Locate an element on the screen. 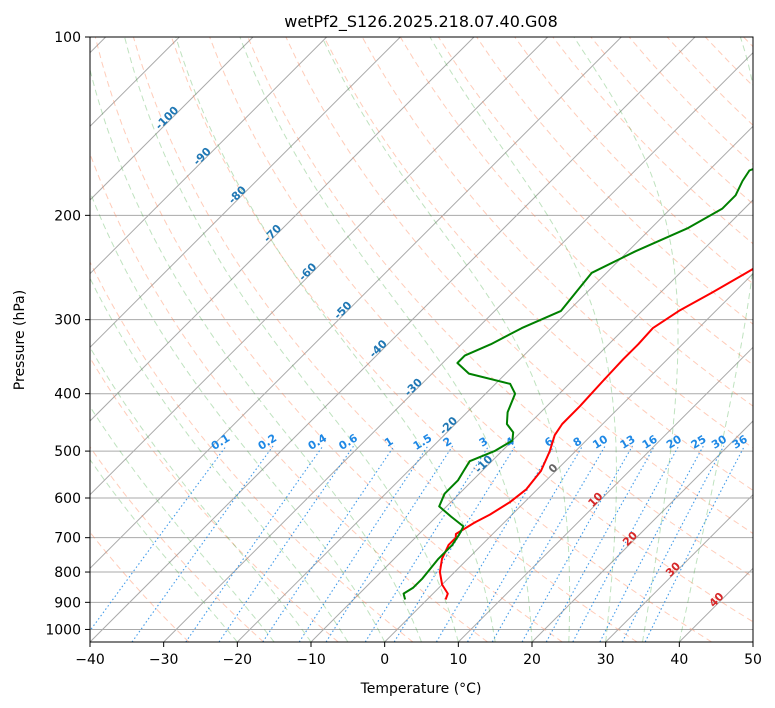 The image size is (775, 708). chart-title: wetPf2_S126.2025.218.07.40.G08 is located at coordinates (421, 22).